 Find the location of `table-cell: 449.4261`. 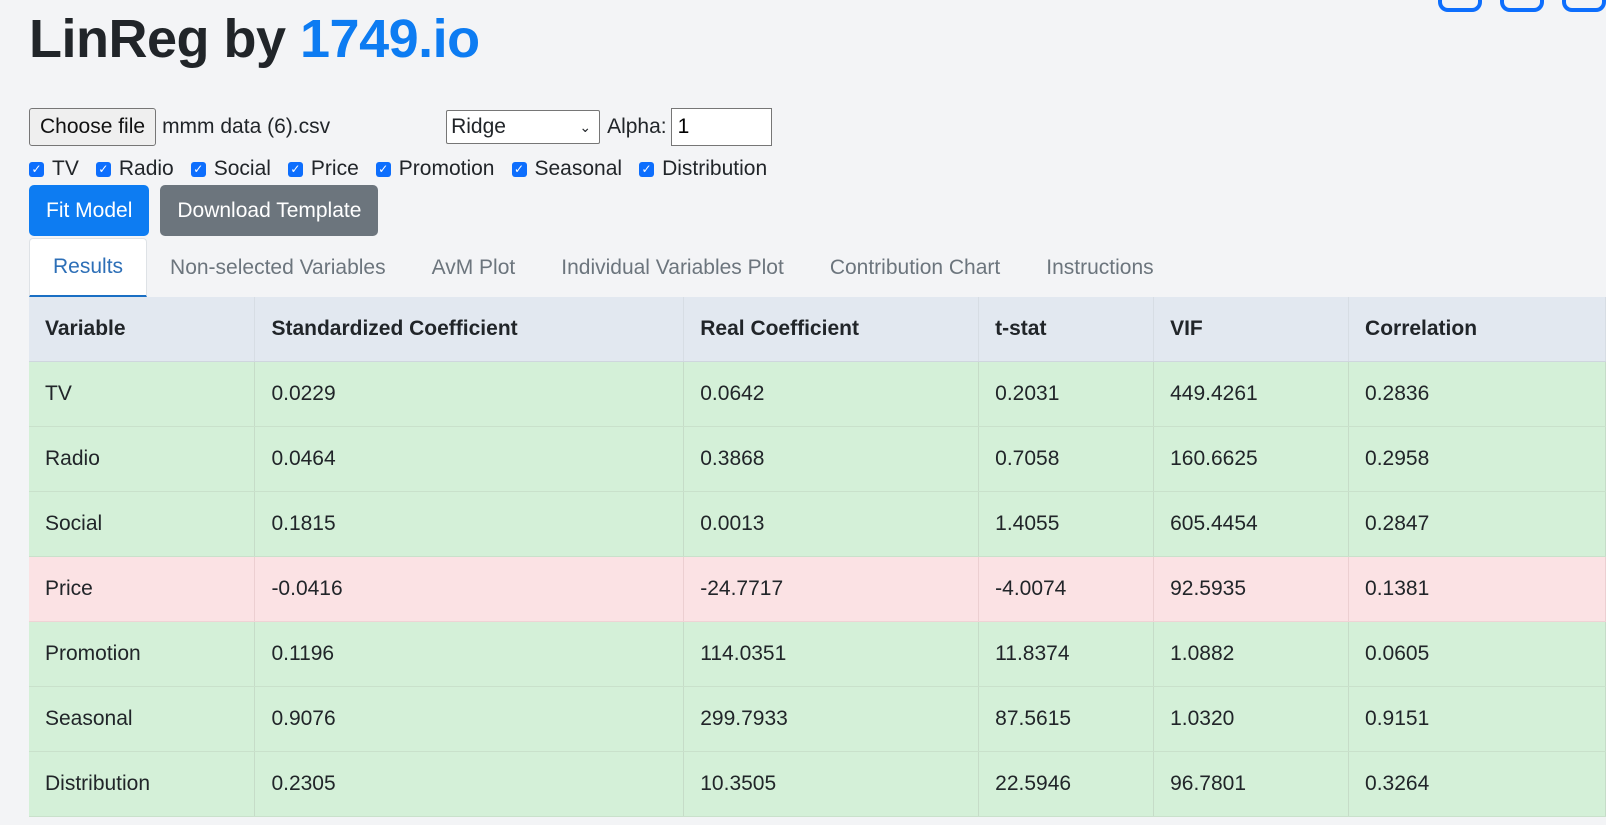

table-cell: 449.4261 is located at coordinates (1251, 394).